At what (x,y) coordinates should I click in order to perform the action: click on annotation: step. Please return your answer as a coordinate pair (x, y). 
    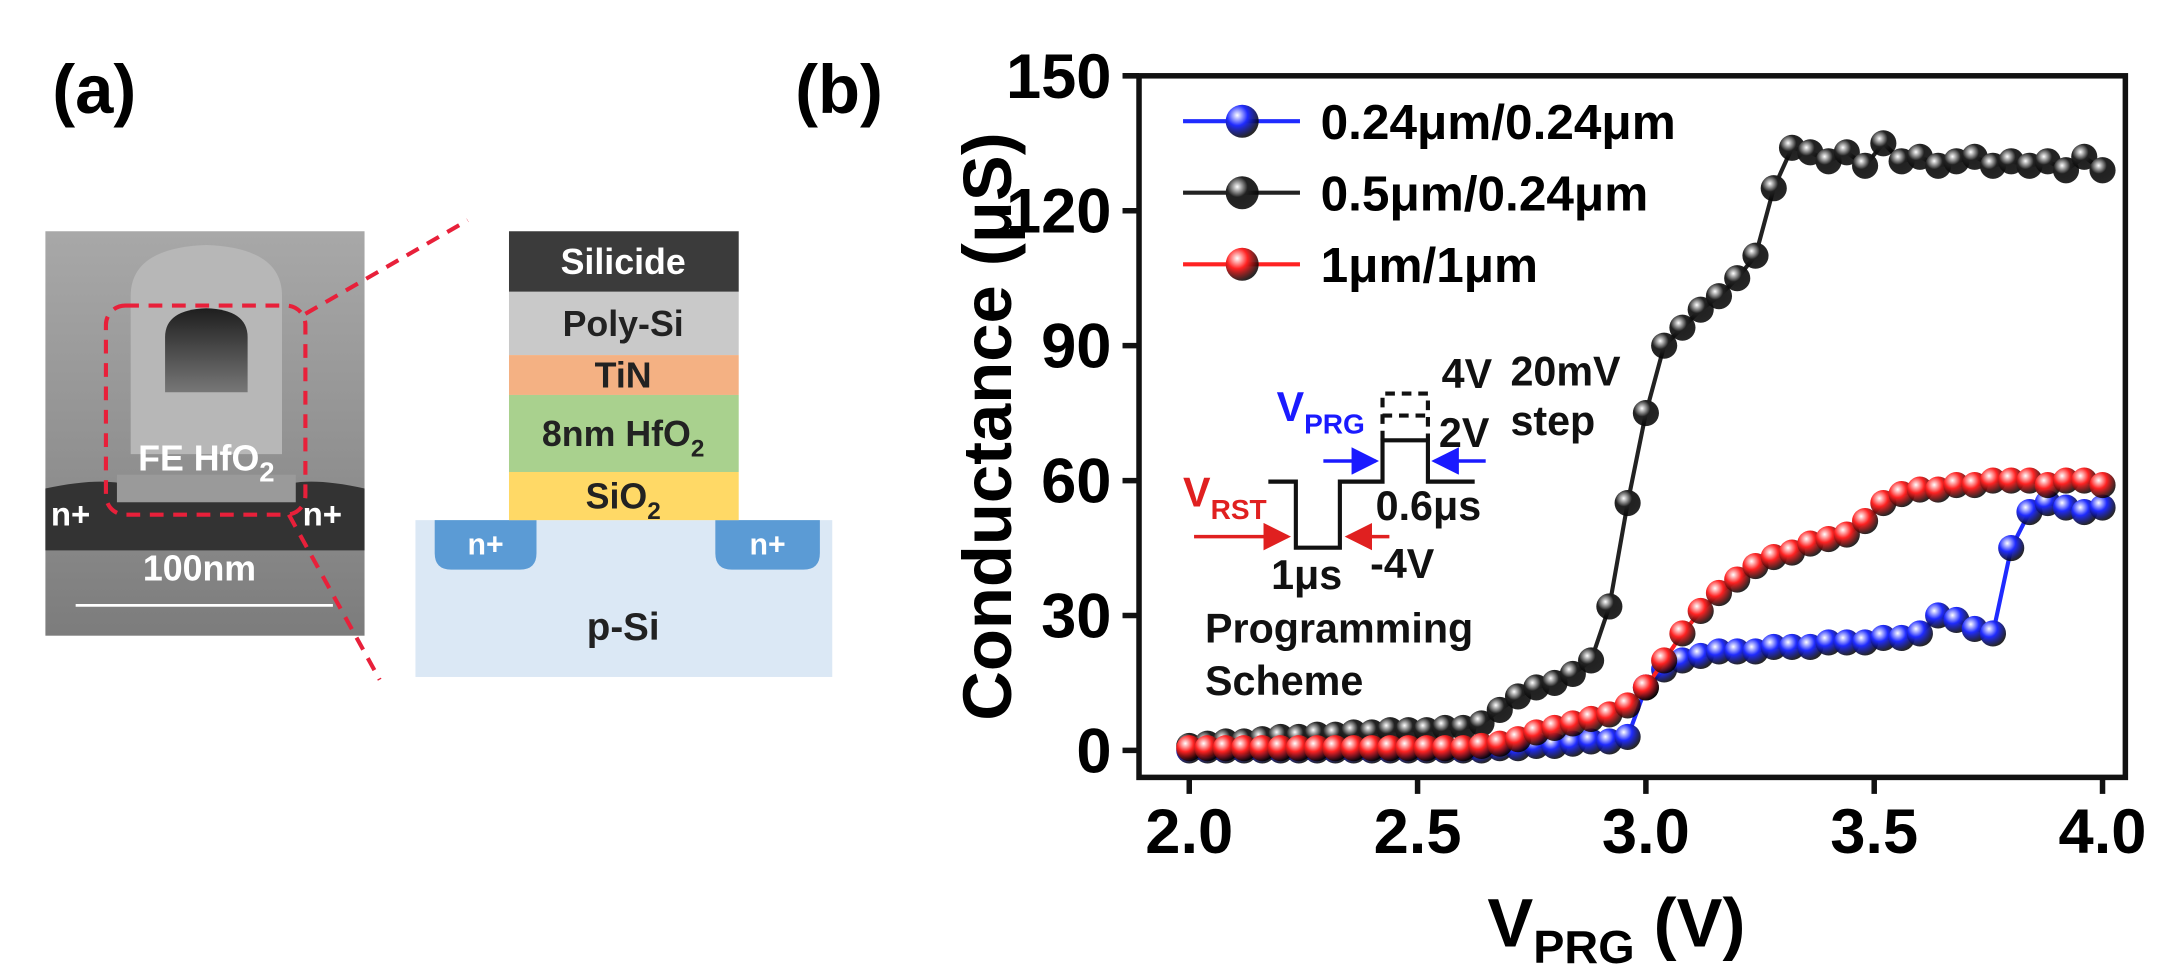
    Looking at the image, I should click on (1552, 421).